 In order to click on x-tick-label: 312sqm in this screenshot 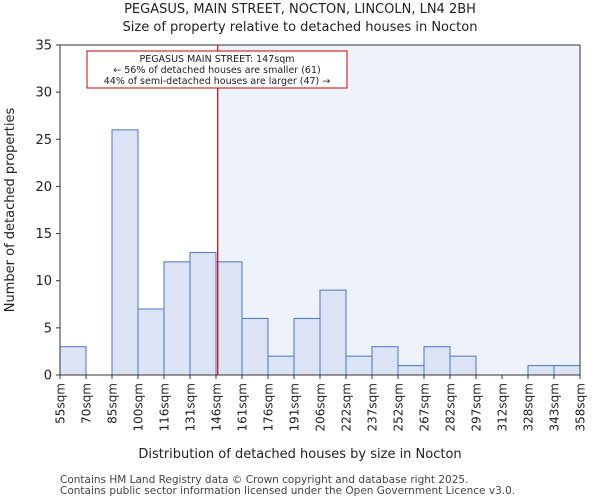, I will do `click(503, 407)`.